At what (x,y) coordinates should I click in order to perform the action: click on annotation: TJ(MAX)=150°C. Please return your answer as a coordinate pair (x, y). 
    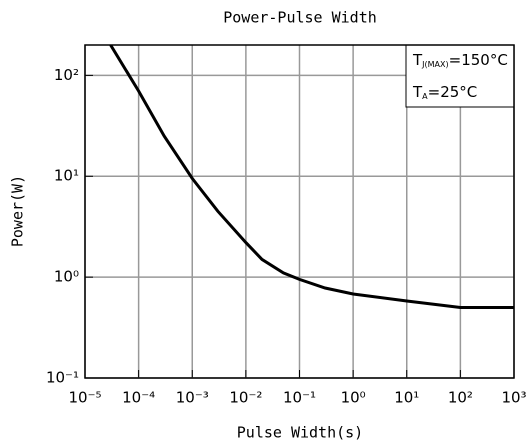
    Looking at the image, I should click on (460, 60).